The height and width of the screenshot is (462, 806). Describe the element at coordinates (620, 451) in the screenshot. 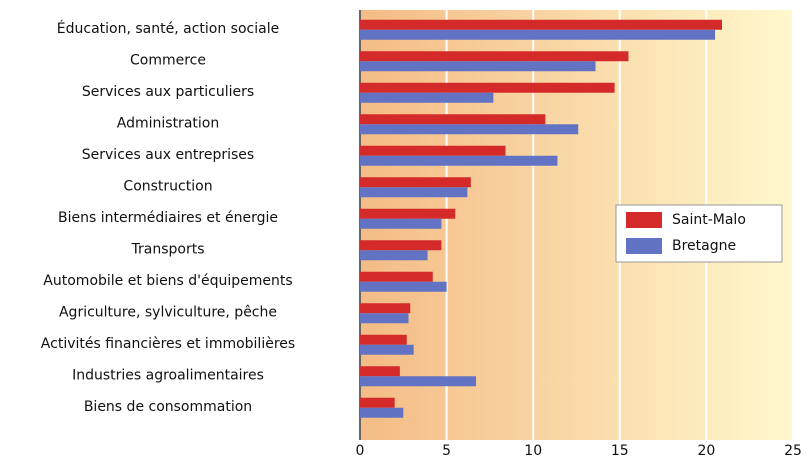

I see `x-tick-label: 15` at that location.